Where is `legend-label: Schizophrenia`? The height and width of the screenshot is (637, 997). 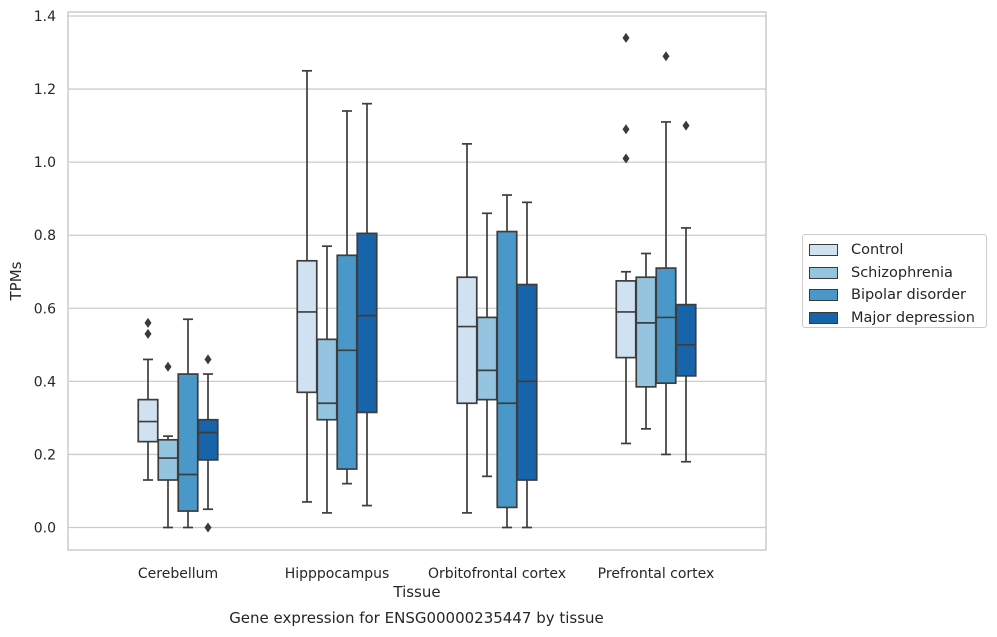 legend-label: Schizophrenia is located at coordinates (902, 272).